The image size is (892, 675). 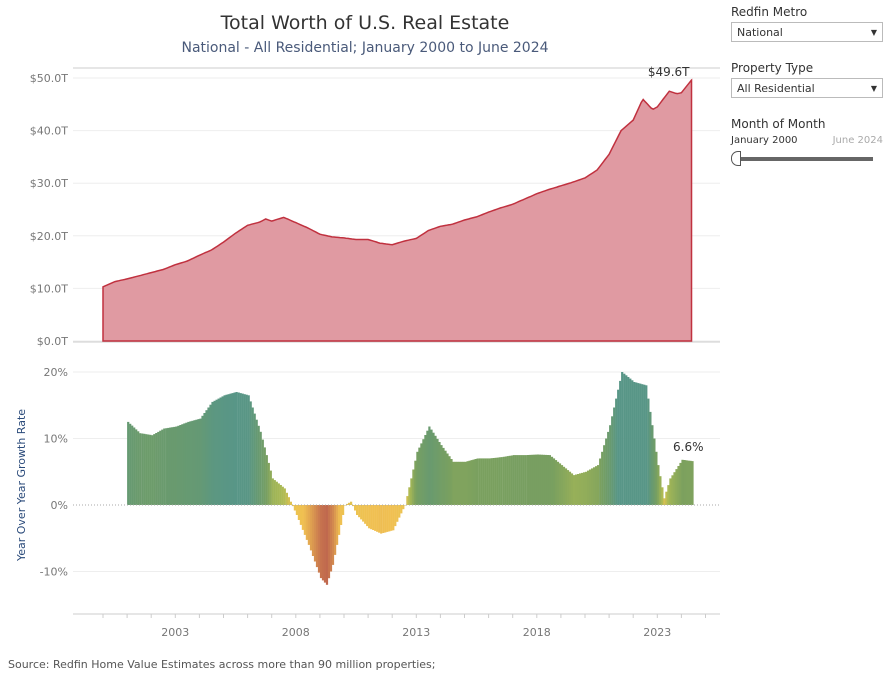 What do you see at coordinates (807, 88) in the screenshot?
I see `property-type-dropdown: All Residential ▼` at bounding box center [807, 88].